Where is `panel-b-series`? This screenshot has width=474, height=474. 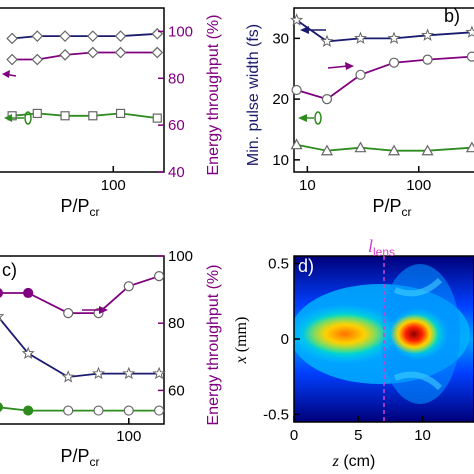 panel-b-series is located at coordinates (381, 84).